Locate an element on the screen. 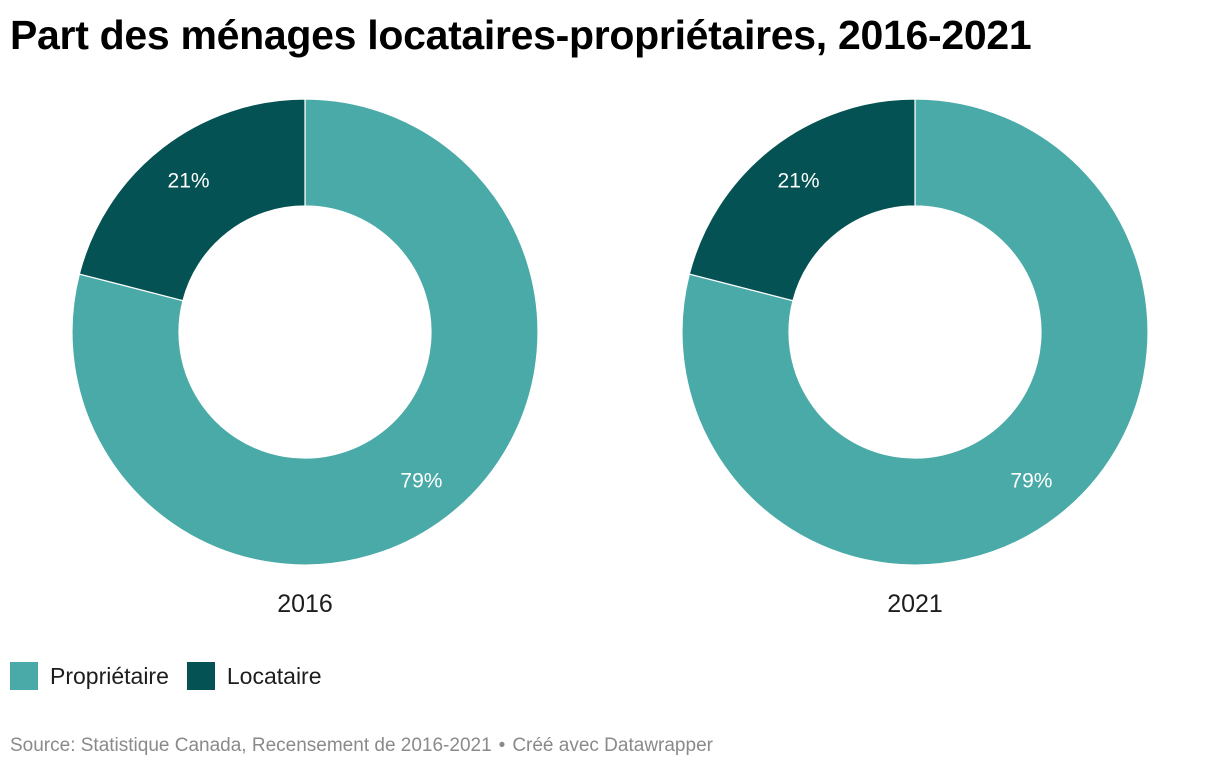  year-label-2016: 2016 is located at coordinates (305, 604).